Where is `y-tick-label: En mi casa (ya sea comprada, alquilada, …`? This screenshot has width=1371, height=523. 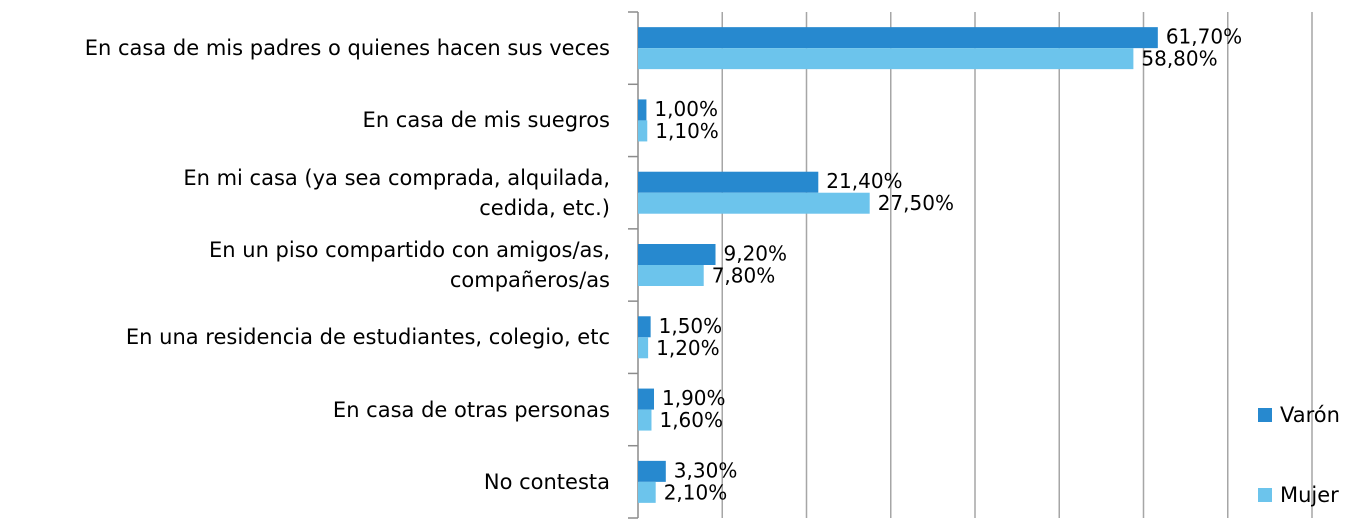 y-tick-label: En mi casa (ya sea comprada, alquilada, … is located at coordinates (396, 192).